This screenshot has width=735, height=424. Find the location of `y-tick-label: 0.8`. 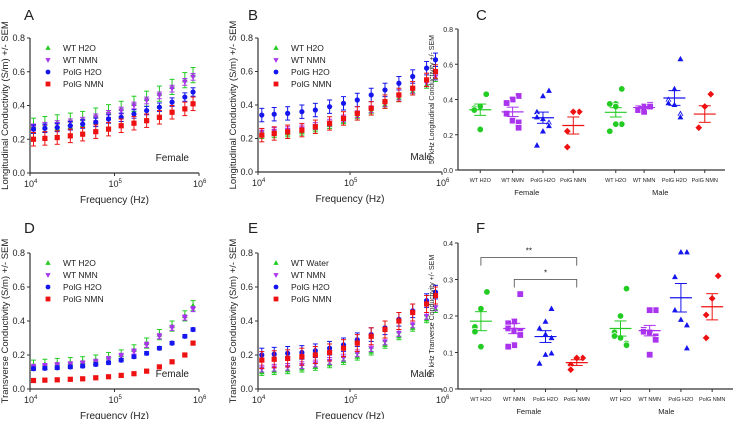

y-tick-label: 0.8 is located at coordinates (448, 30).